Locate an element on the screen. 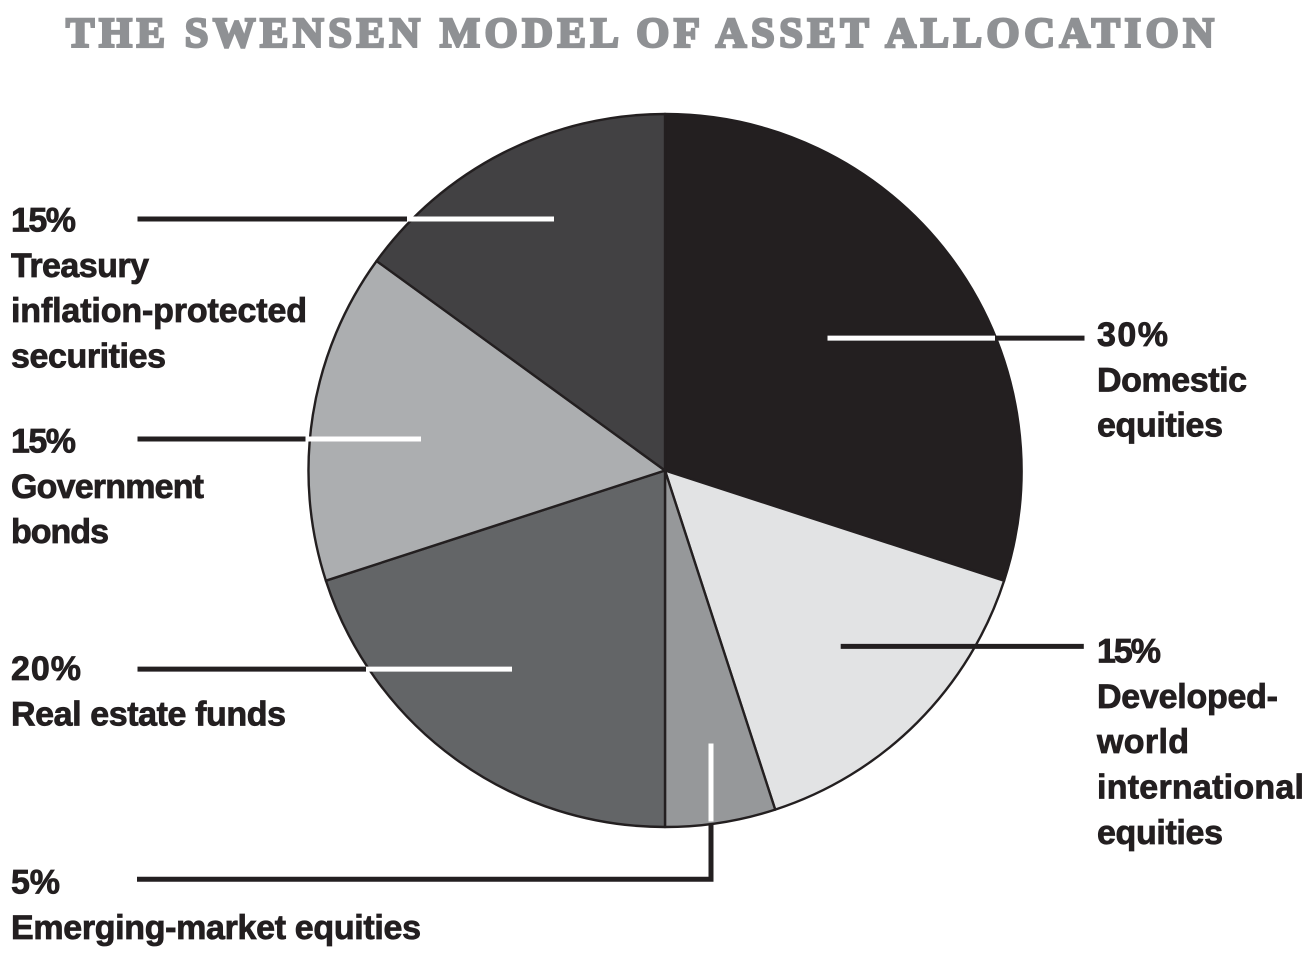 The image size is (1316, 972). svg-text: international is located at coordinates (1200, 788).